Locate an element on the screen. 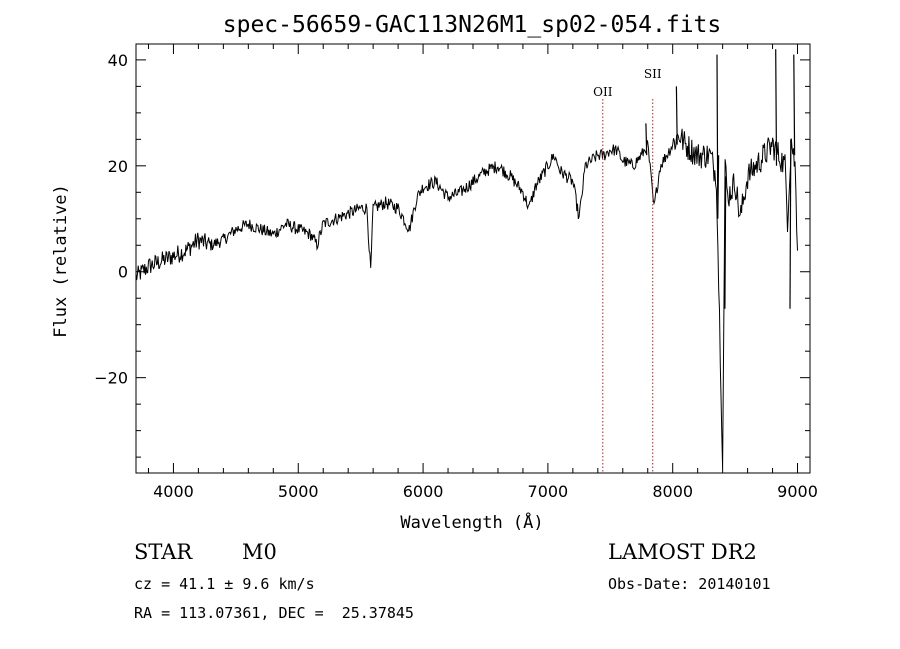 Image resolution: width=900 pixels, height=649 pixels. y-tick-label: 40 is located at coordinates (118, 60).